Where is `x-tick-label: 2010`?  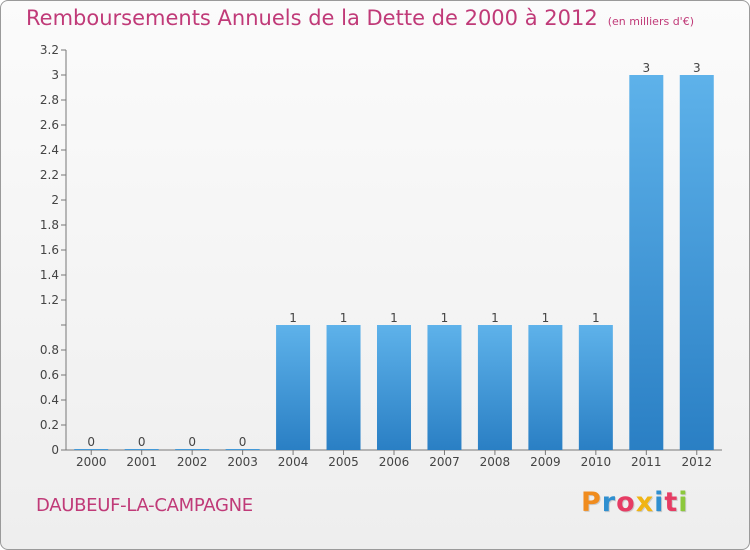
x-tick-label: 2010 is located at coordinates (596, 462).